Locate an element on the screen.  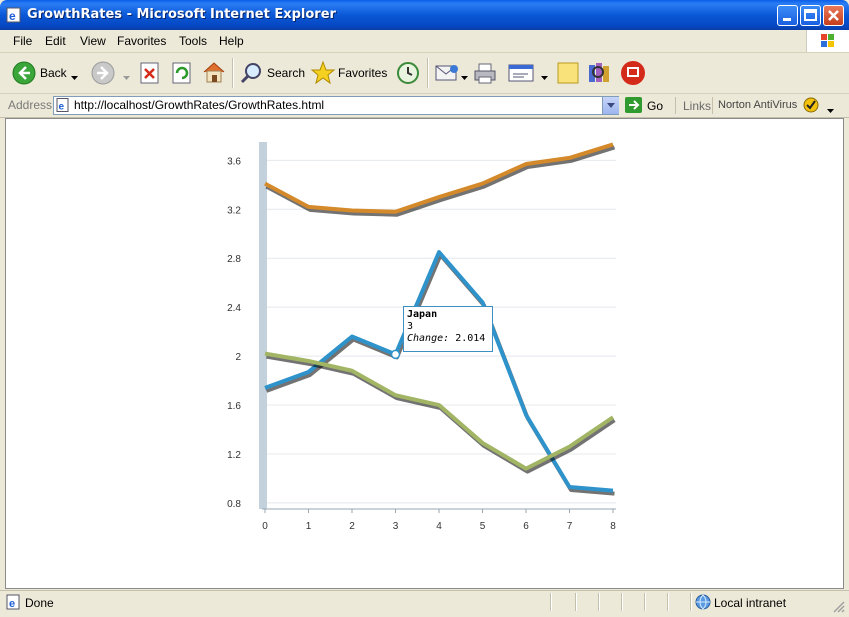
ie-page-icon: e is located at coordinates (14, 15).